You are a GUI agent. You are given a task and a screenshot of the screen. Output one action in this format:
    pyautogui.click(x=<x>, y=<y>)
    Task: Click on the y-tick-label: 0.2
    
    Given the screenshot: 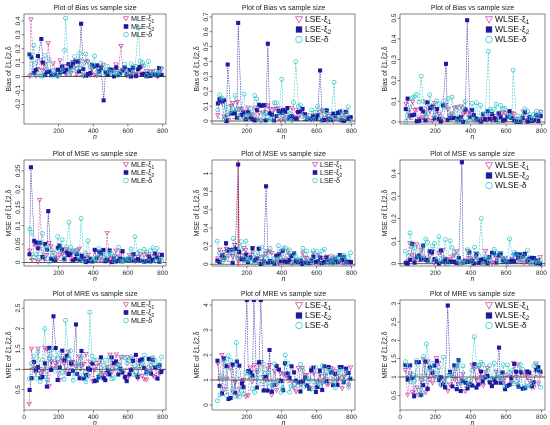 What is the action you would take?
    pyautogui.click(x=18, y=188)
    